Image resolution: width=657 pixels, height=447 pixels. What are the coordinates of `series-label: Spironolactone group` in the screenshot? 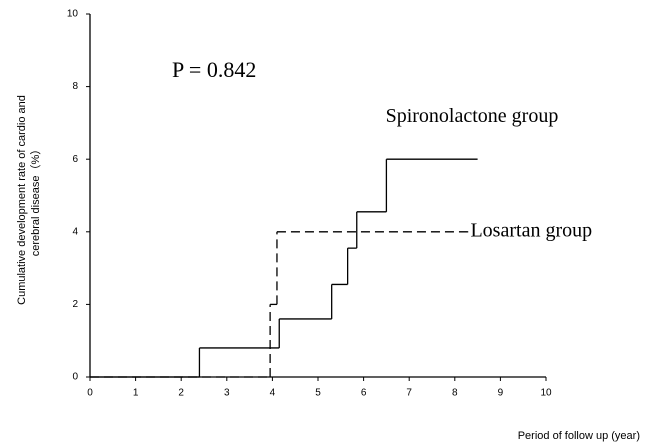 It's located at (472, 116).